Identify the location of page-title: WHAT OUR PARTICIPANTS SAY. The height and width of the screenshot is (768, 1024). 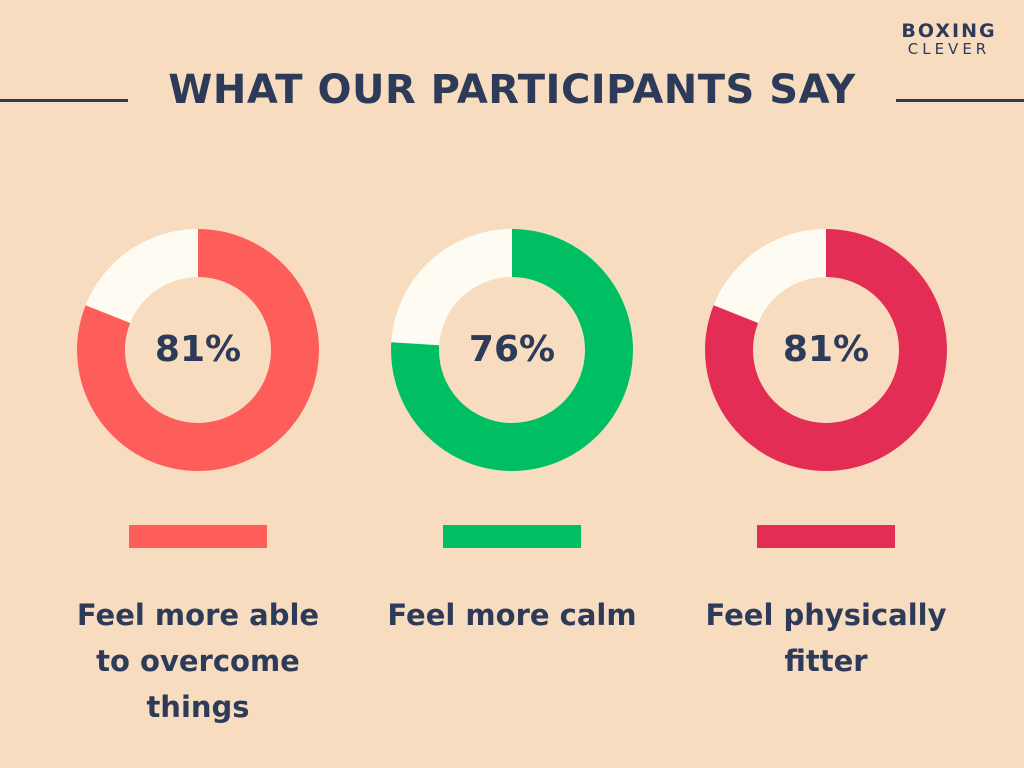
(512, 90).